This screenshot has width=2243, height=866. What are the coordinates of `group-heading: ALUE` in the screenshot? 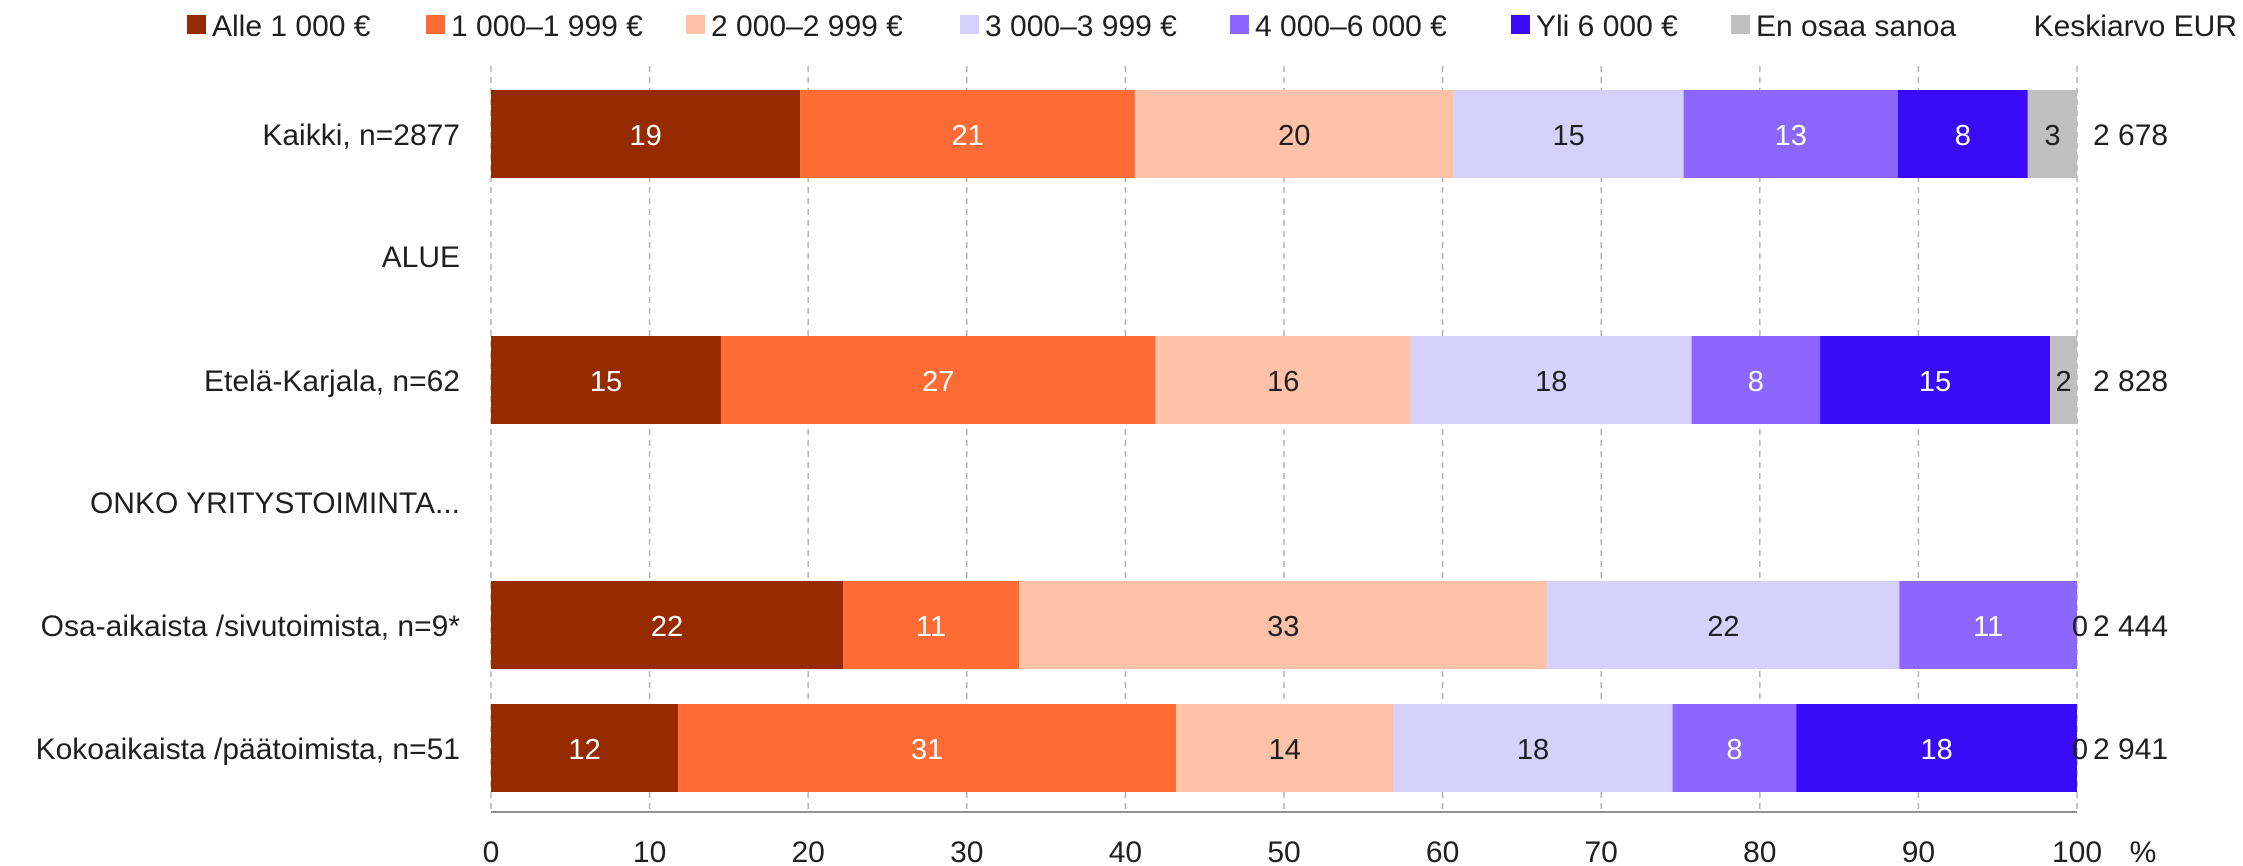 It's located at (421, 257).